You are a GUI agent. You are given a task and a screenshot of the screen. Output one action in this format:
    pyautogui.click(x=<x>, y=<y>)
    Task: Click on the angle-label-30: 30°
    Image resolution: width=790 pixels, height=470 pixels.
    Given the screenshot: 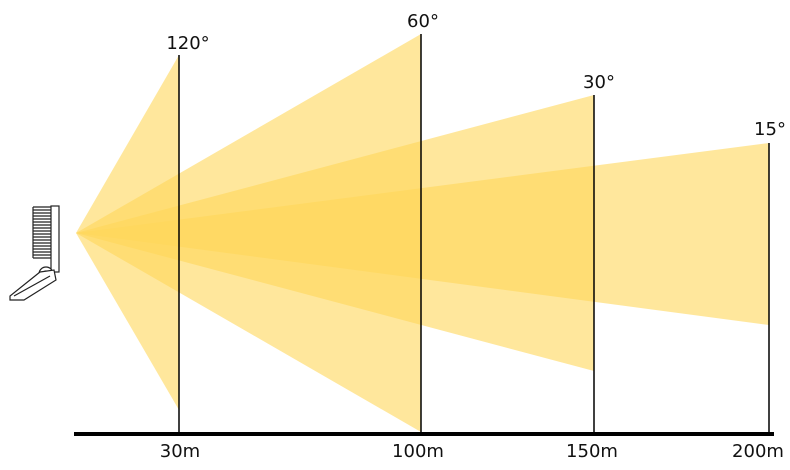 What is the action you would take?
    pyautogui.click(x=599, y=82)
    